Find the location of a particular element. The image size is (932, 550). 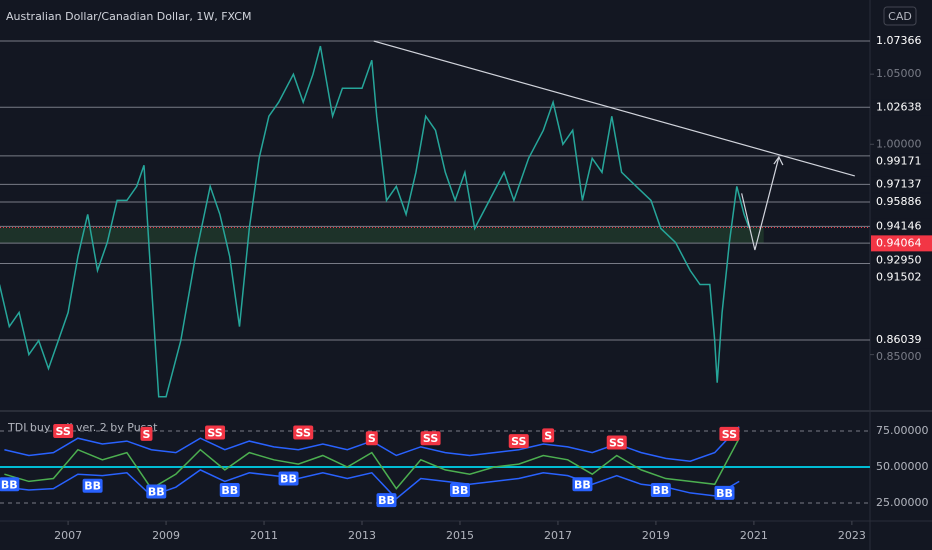

currency-label: CAD is located at coordinates (900, 16).